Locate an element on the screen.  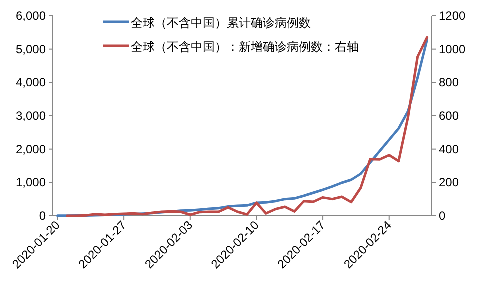
legend-label: 全球（不含中国）累计确诊病例数 is located at coordinates (221, 23).